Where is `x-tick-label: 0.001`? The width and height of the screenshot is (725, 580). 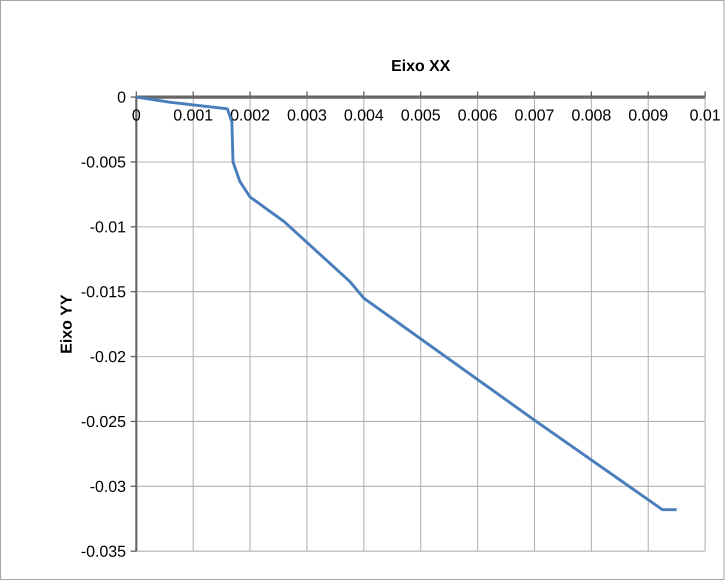 x-tick-label: 0.001 is located at coordinates (193, 115).